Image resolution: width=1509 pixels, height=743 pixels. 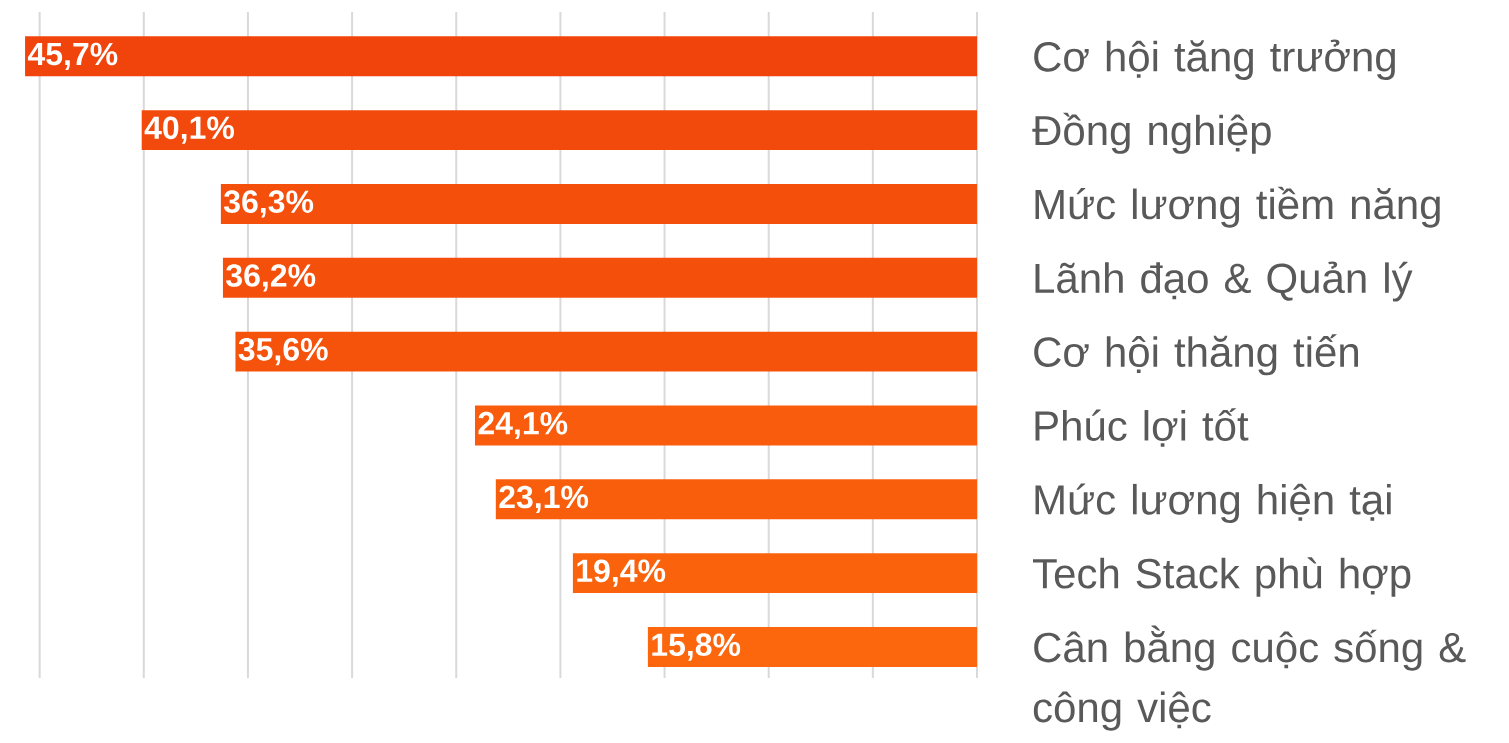 What do you see at coordinates (1213, 503) in the screenshot?
I see `y-tick-label: Mức lương hiện tại` at bounding box center [1213, 503].